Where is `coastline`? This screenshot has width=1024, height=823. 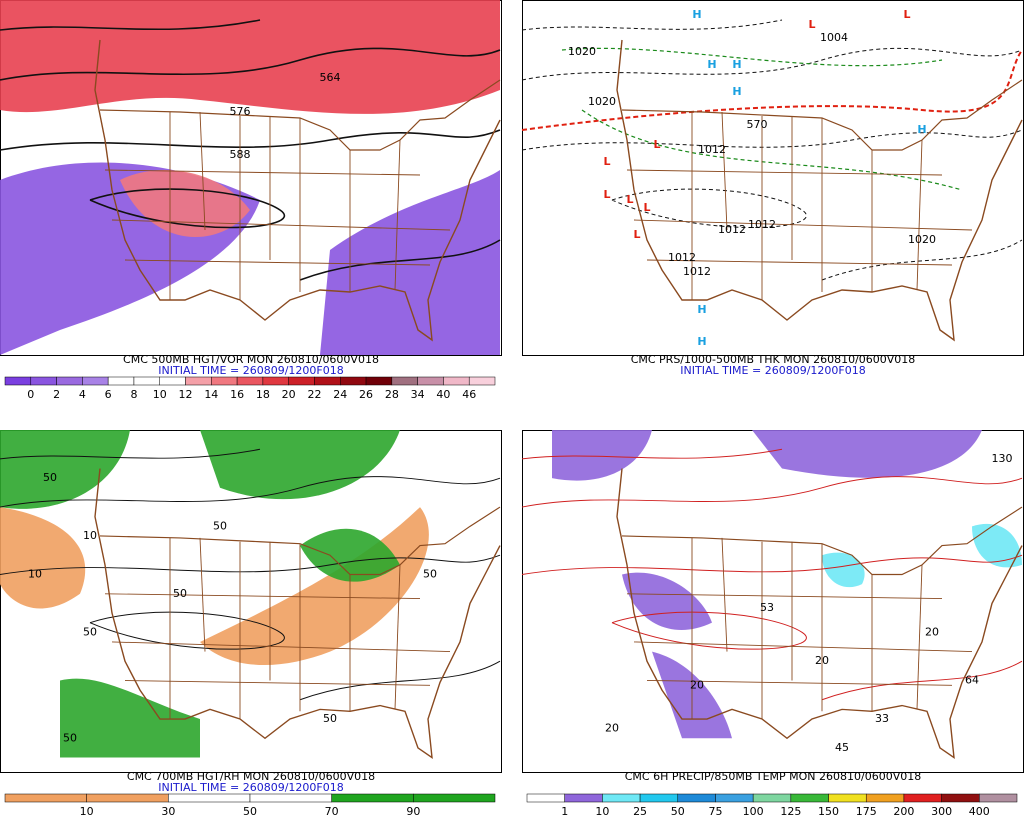
coastline is located at coordinates (819, 190).